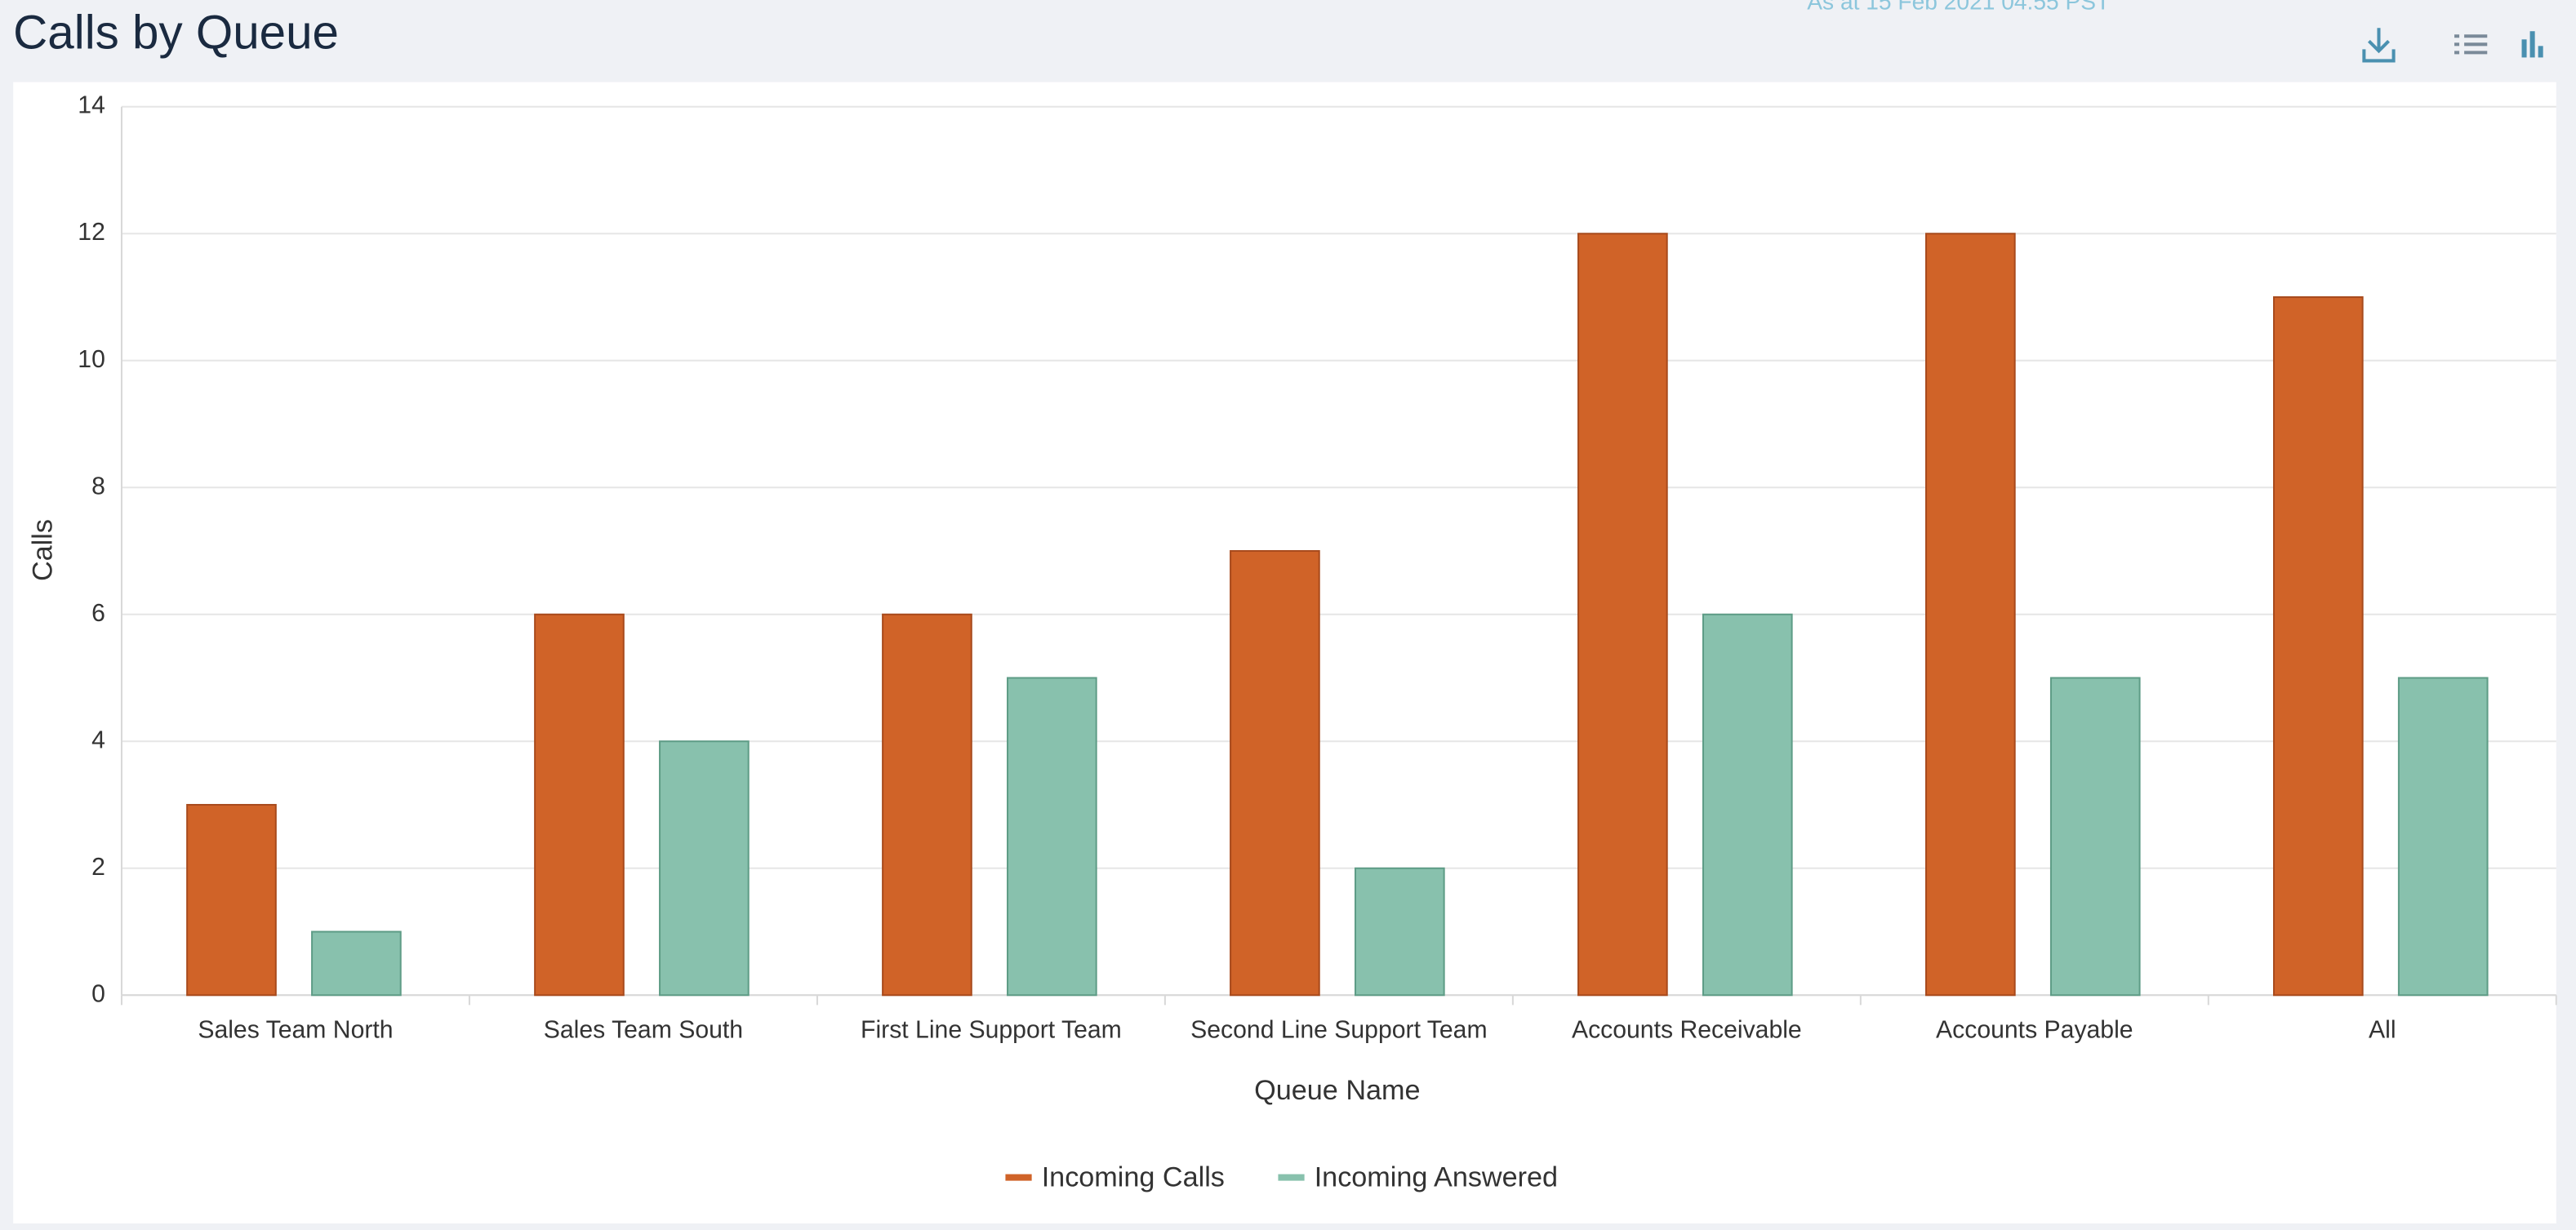 The image size is (2576, 1230). I want to click on y-tick-label: 8, so click(98, 486).